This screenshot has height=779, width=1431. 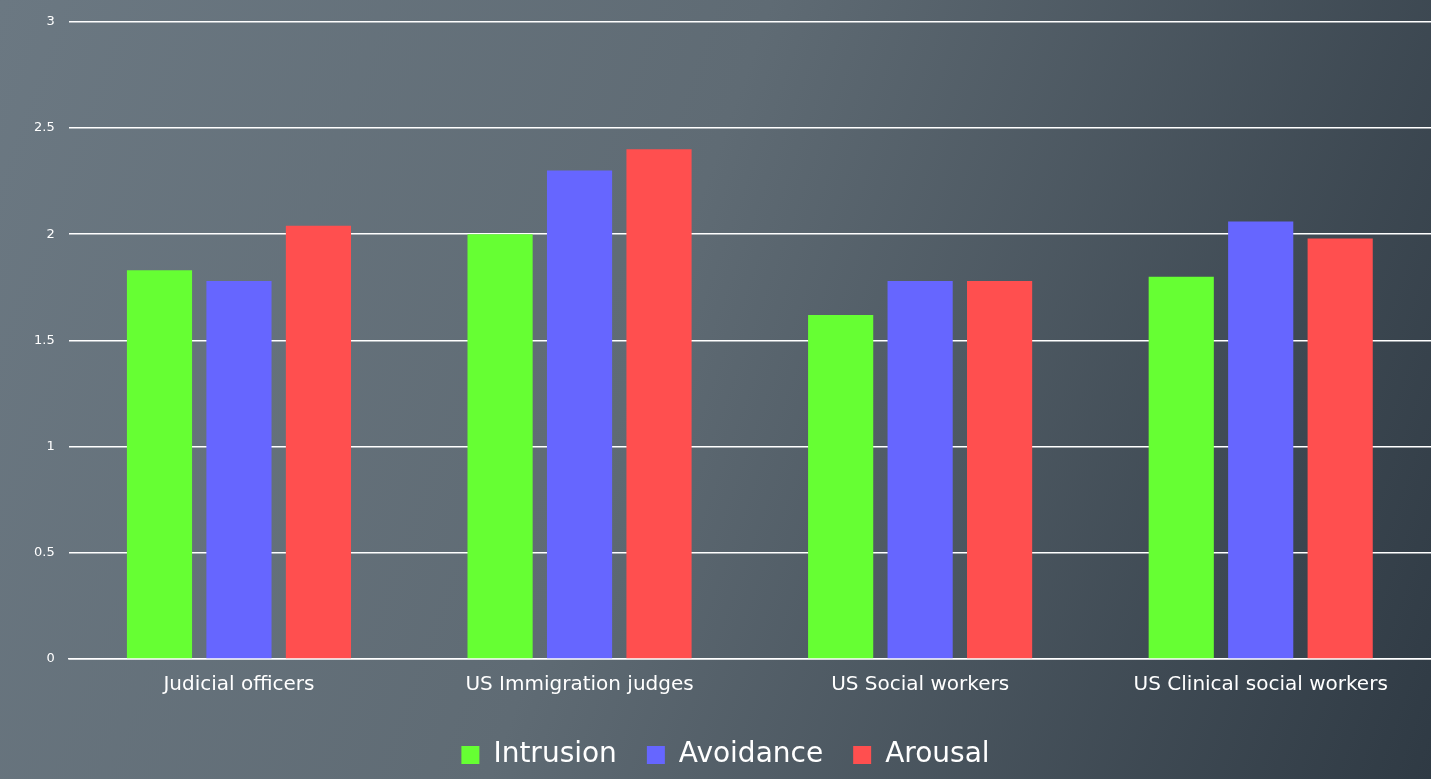 What do you see at coordinates (751, 753) in the screenshot?
I see `legend-label: Avoidance` at bounding box center [751, 753].